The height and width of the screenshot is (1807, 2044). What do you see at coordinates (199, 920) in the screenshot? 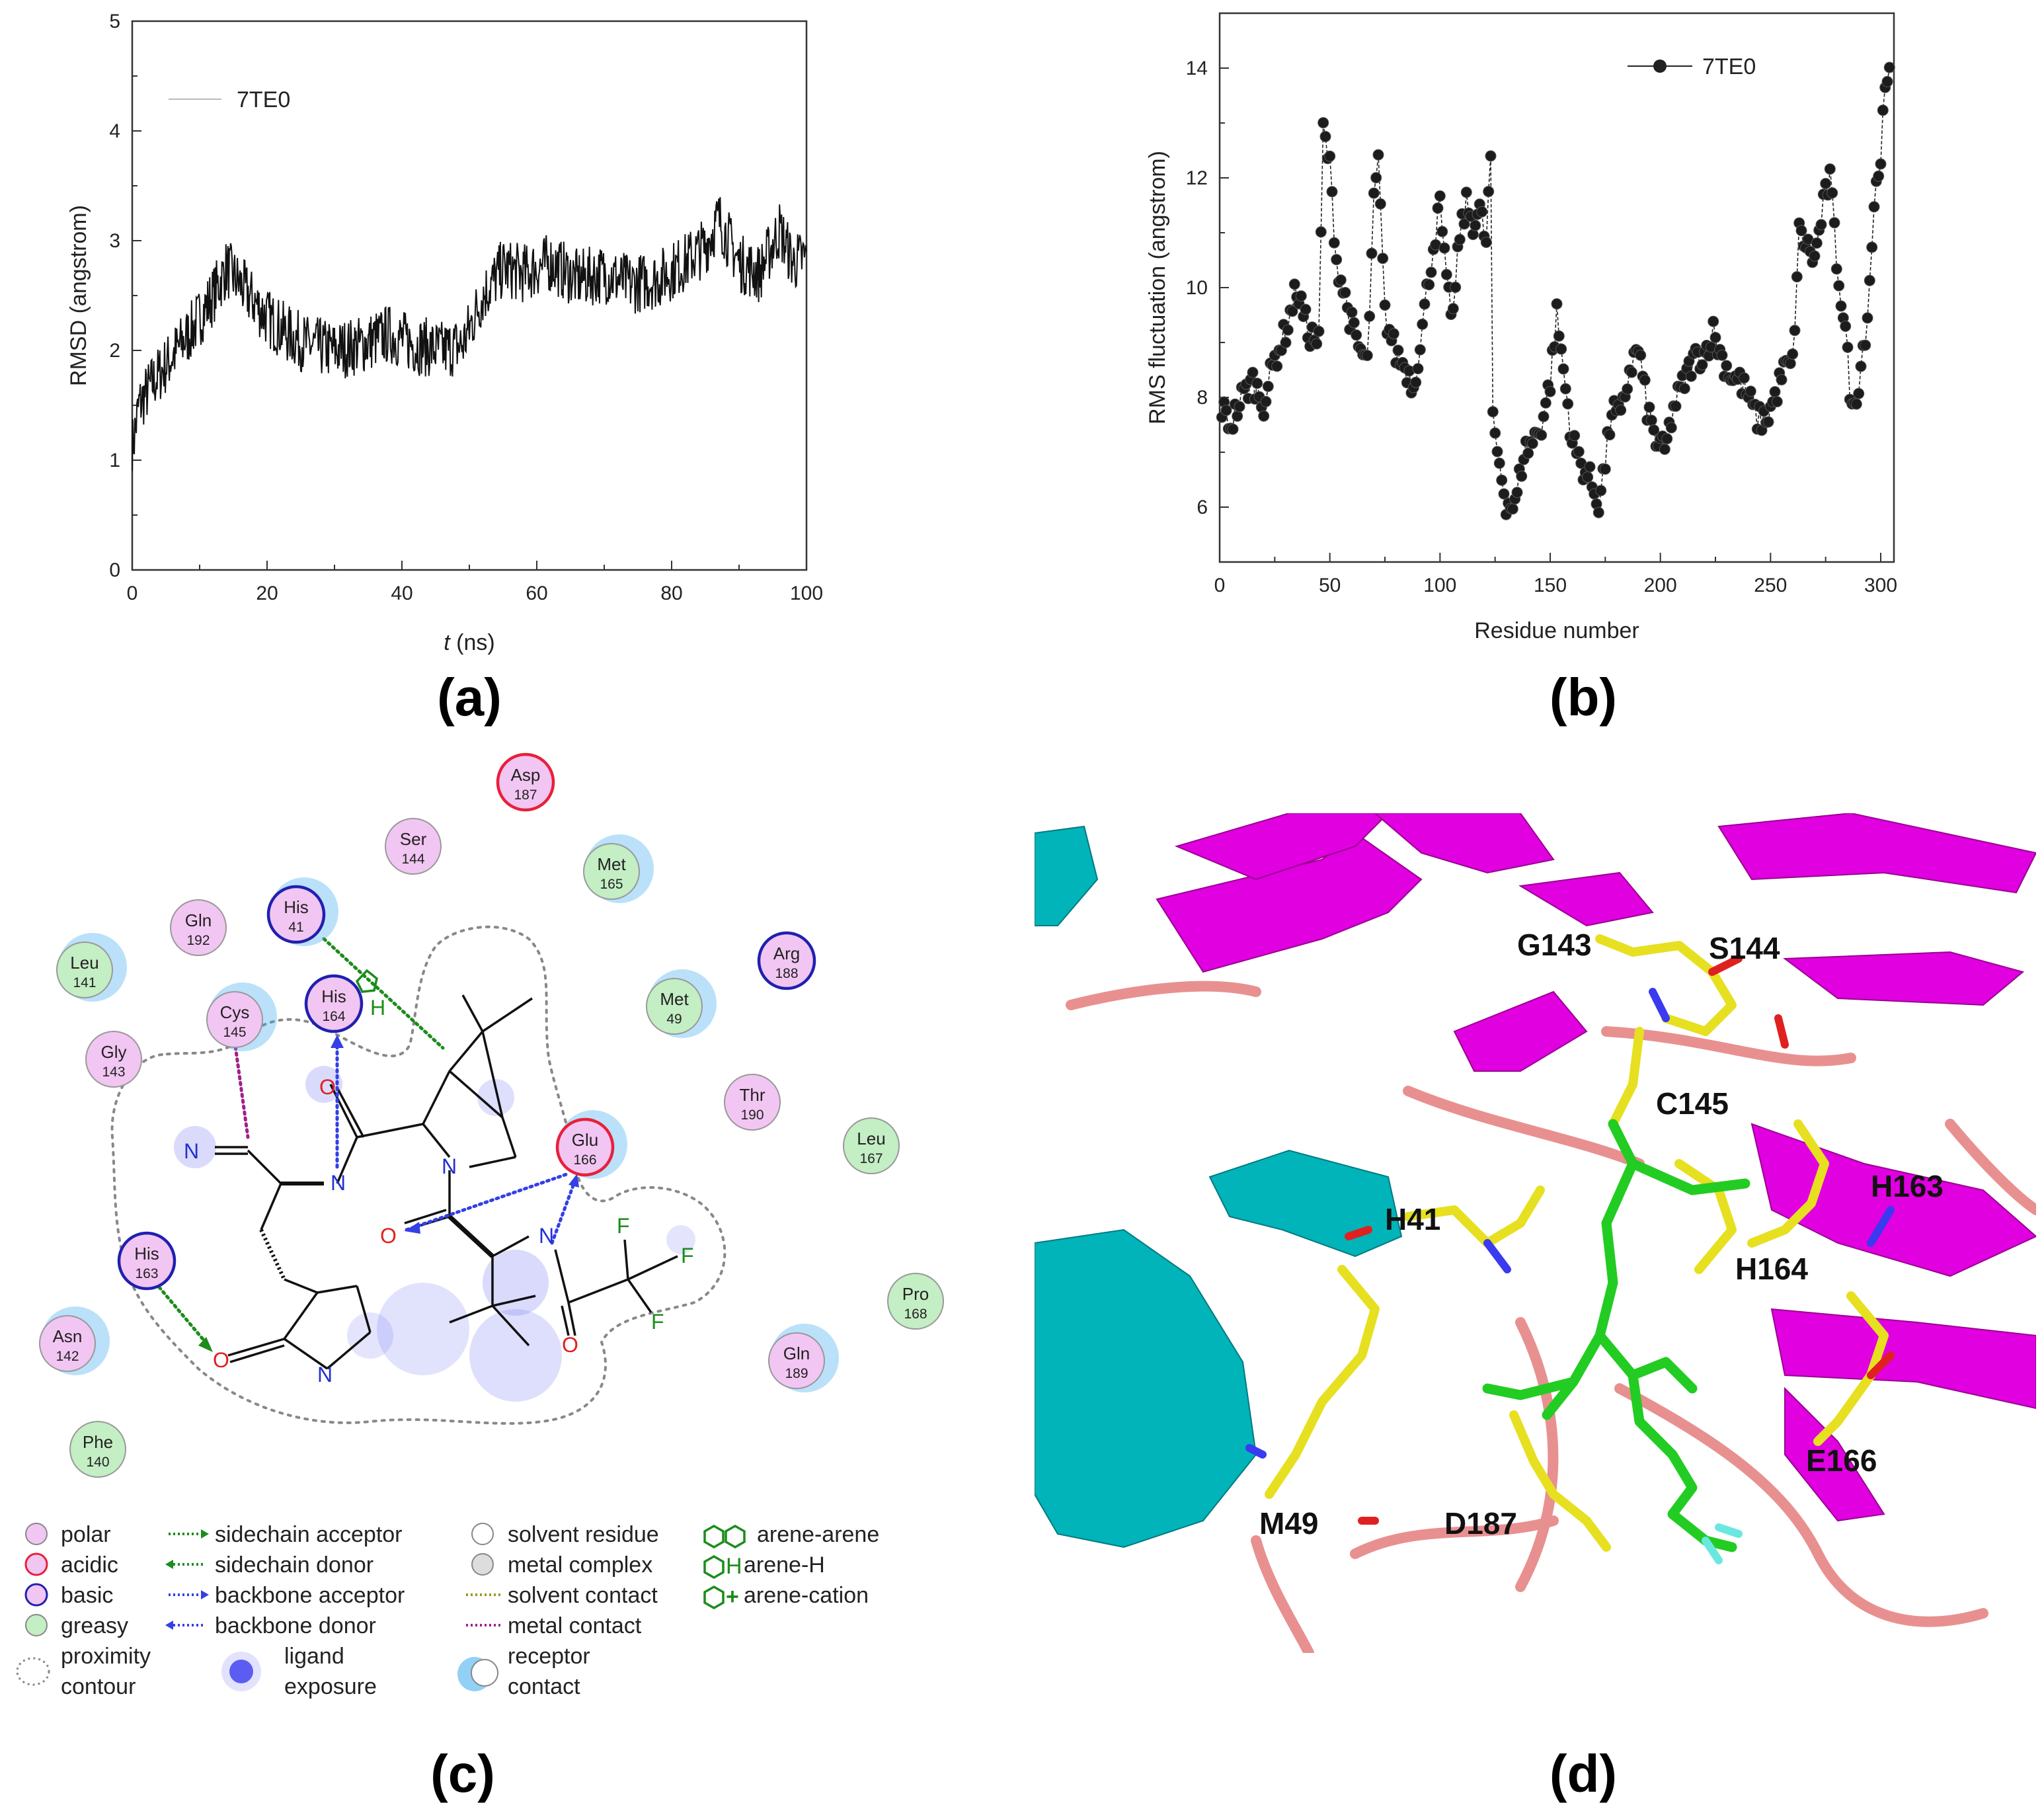
I see `residue-name: Gln` at bounding box center [199, 920].